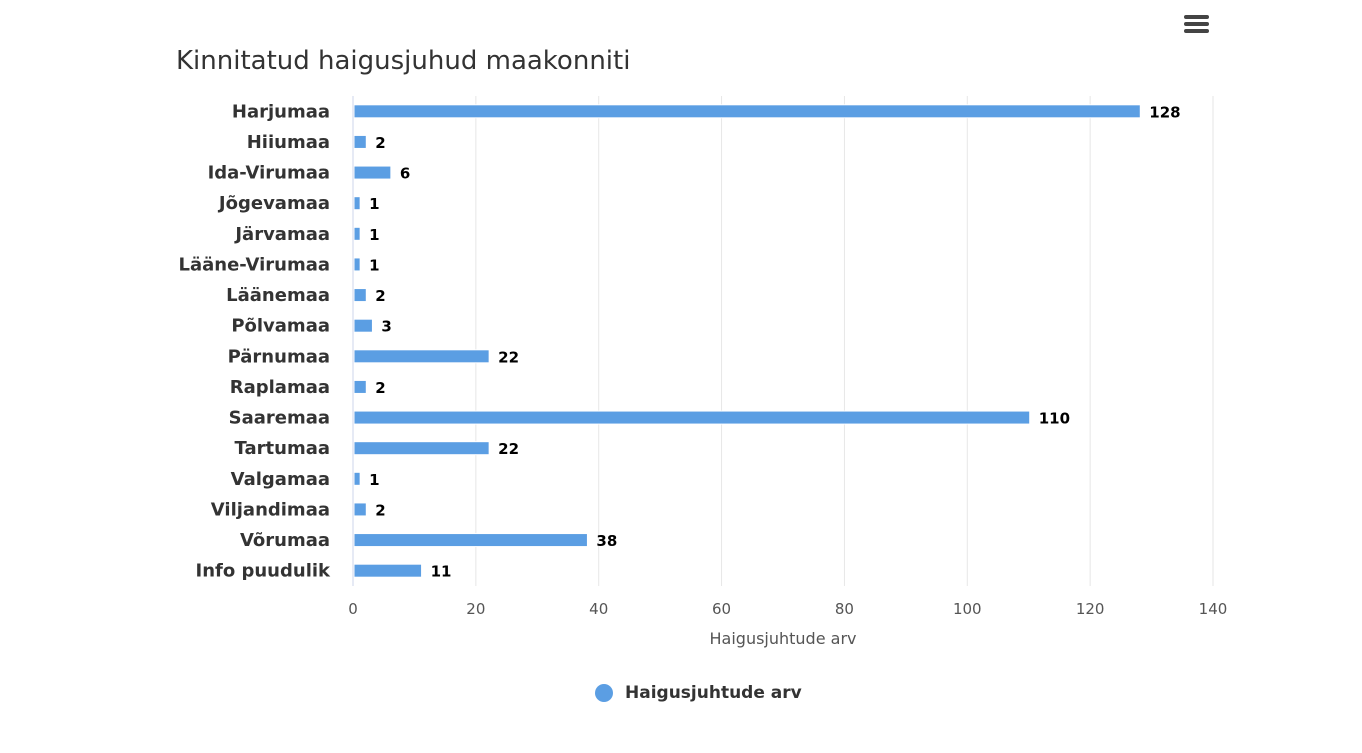  I want to click on data-label: 38, so click(606, 541).